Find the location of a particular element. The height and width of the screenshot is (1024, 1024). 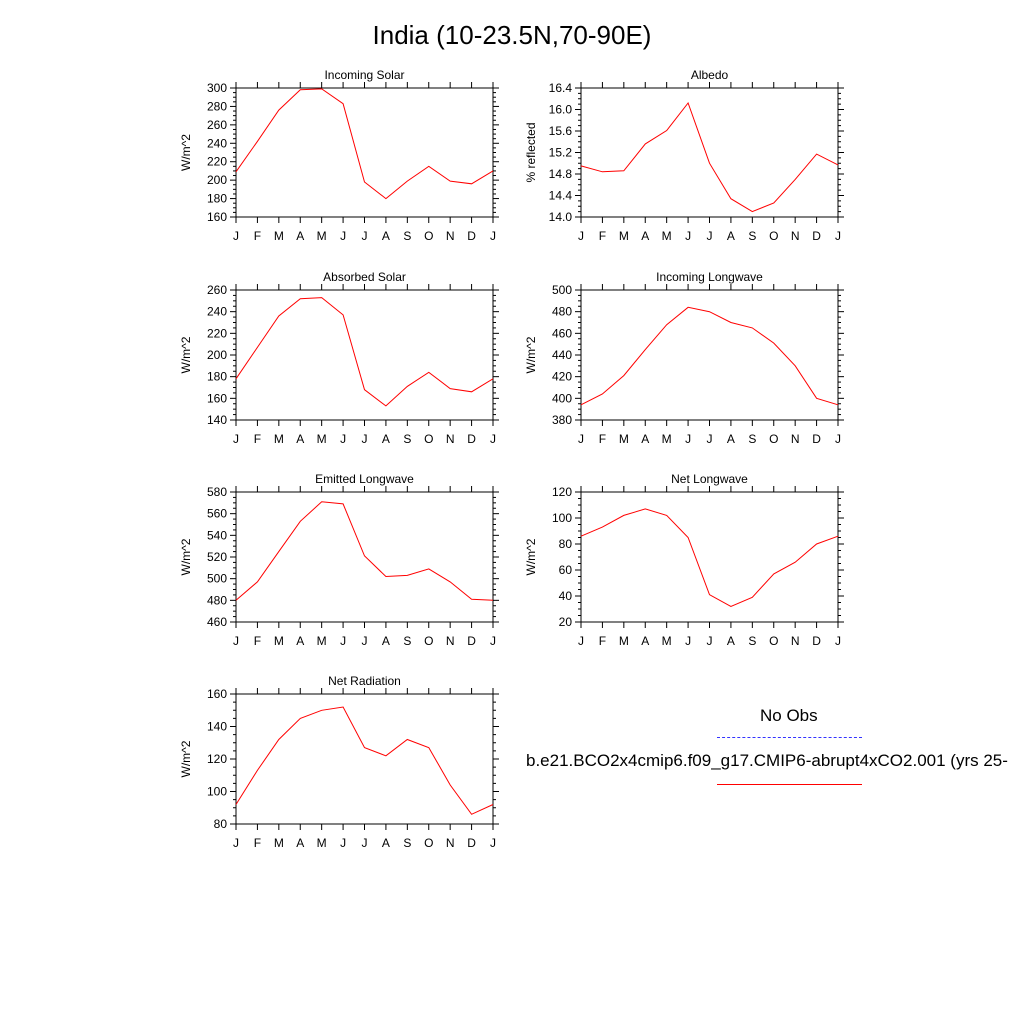

y-tick-label: 15.2 is located at coordinates (561, 153).